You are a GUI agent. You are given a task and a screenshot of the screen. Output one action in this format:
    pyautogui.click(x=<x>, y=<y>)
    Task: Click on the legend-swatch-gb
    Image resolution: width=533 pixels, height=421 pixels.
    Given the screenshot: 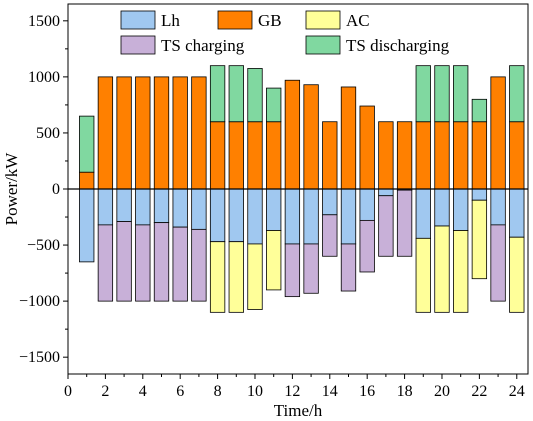 What is the action you would take?
    pyautogui.click(x=235, y=20)
    